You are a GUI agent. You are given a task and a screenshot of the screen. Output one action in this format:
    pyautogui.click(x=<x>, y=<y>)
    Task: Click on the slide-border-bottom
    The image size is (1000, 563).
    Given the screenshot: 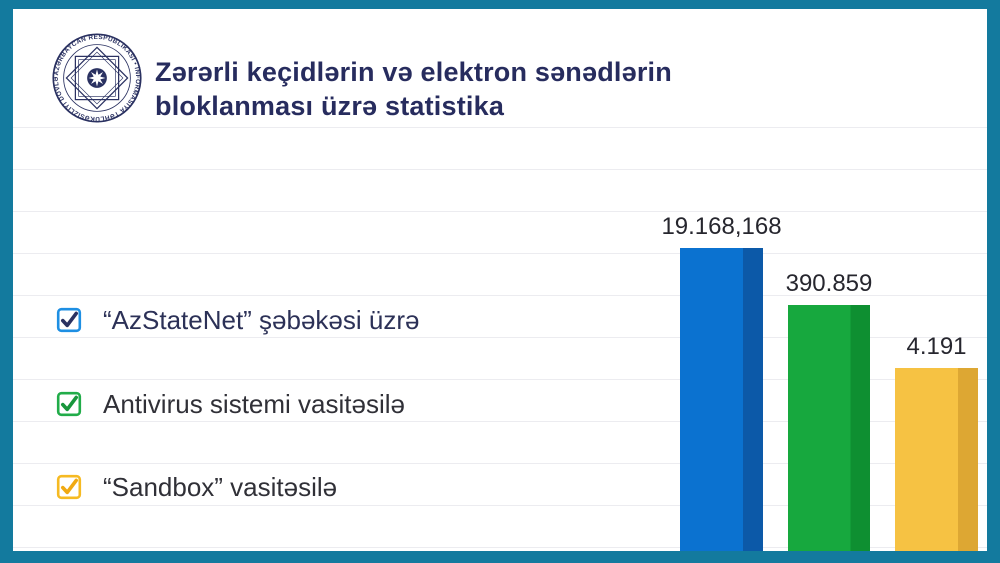 What is the action you would take?
    pyautogui.click(x=500, y=557)
    